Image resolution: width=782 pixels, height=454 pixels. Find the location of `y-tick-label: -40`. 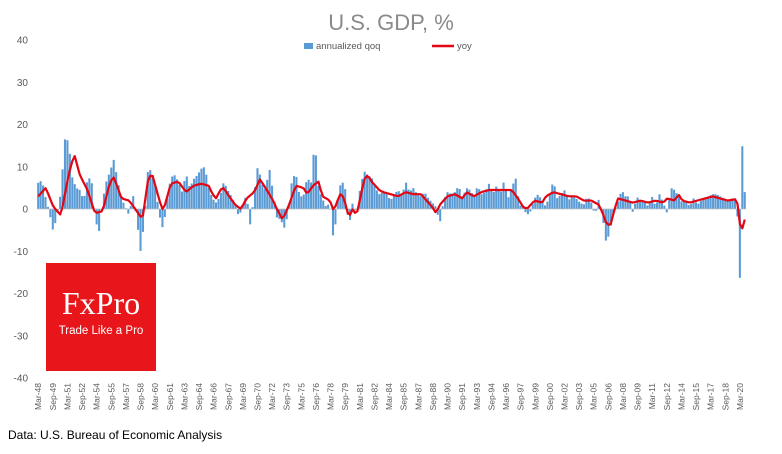

y-tick-label: -40 is located at coordinates (21, 379).